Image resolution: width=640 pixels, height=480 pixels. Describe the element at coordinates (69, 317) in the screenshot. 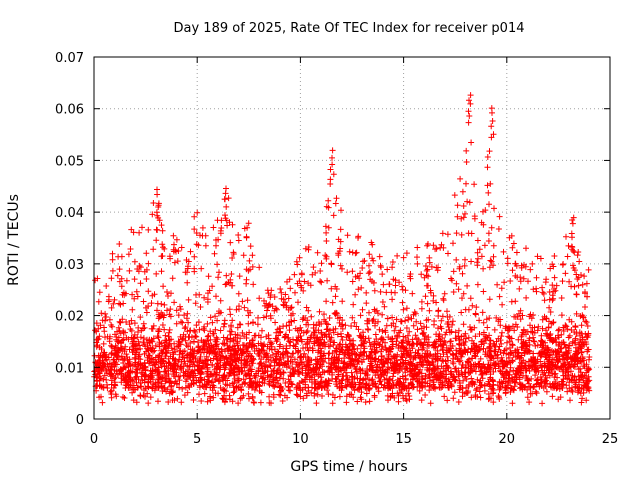

I see `y-tick-label: 0.02` at that location.